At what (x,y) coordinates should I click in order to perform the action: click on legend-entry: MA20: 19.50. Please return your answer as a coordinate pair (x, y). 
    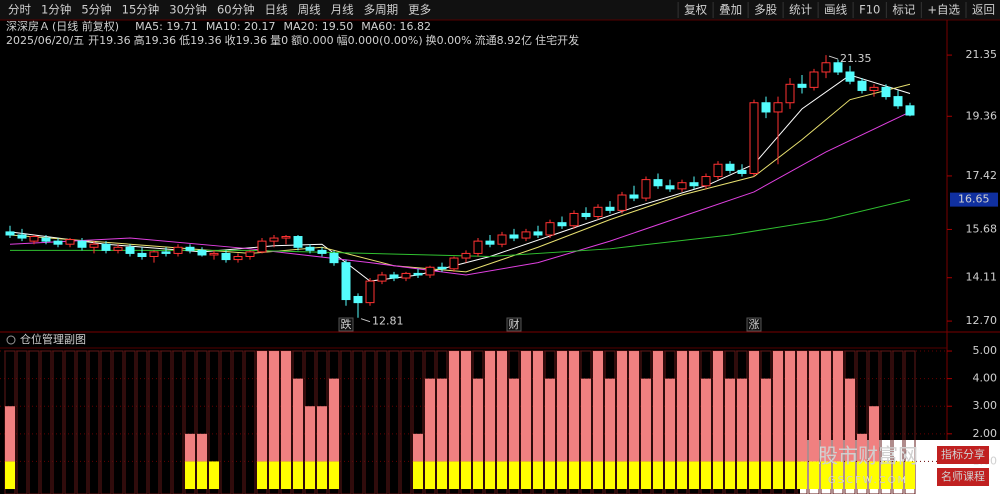
    Looking at the image, I should click on (319, 26).